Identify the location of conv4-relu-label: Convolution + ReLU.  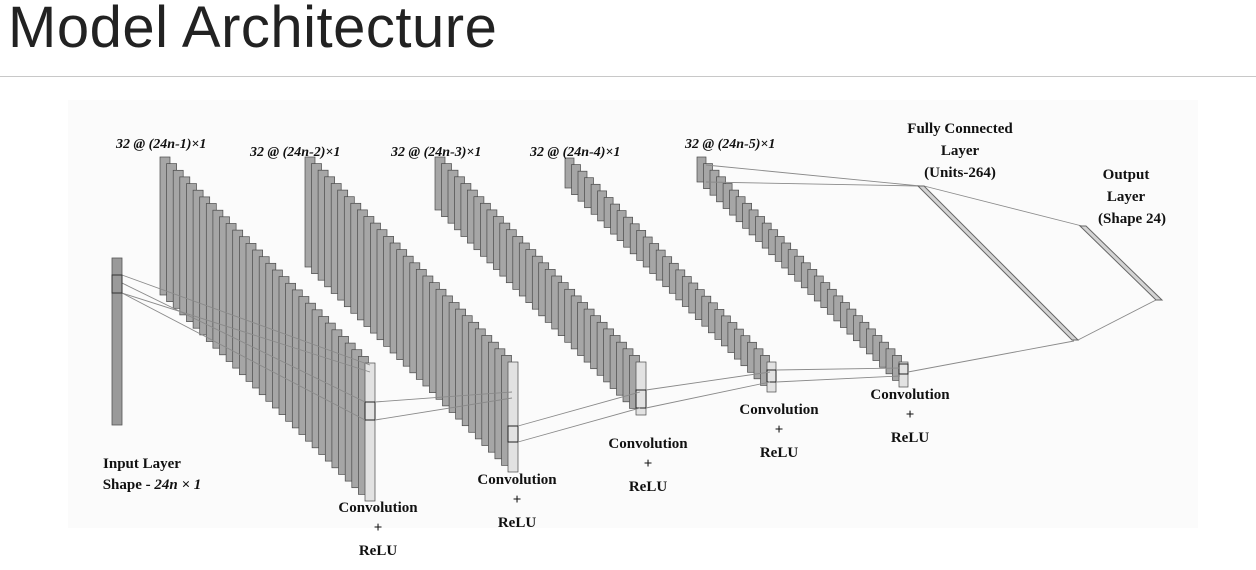
(779, 431).